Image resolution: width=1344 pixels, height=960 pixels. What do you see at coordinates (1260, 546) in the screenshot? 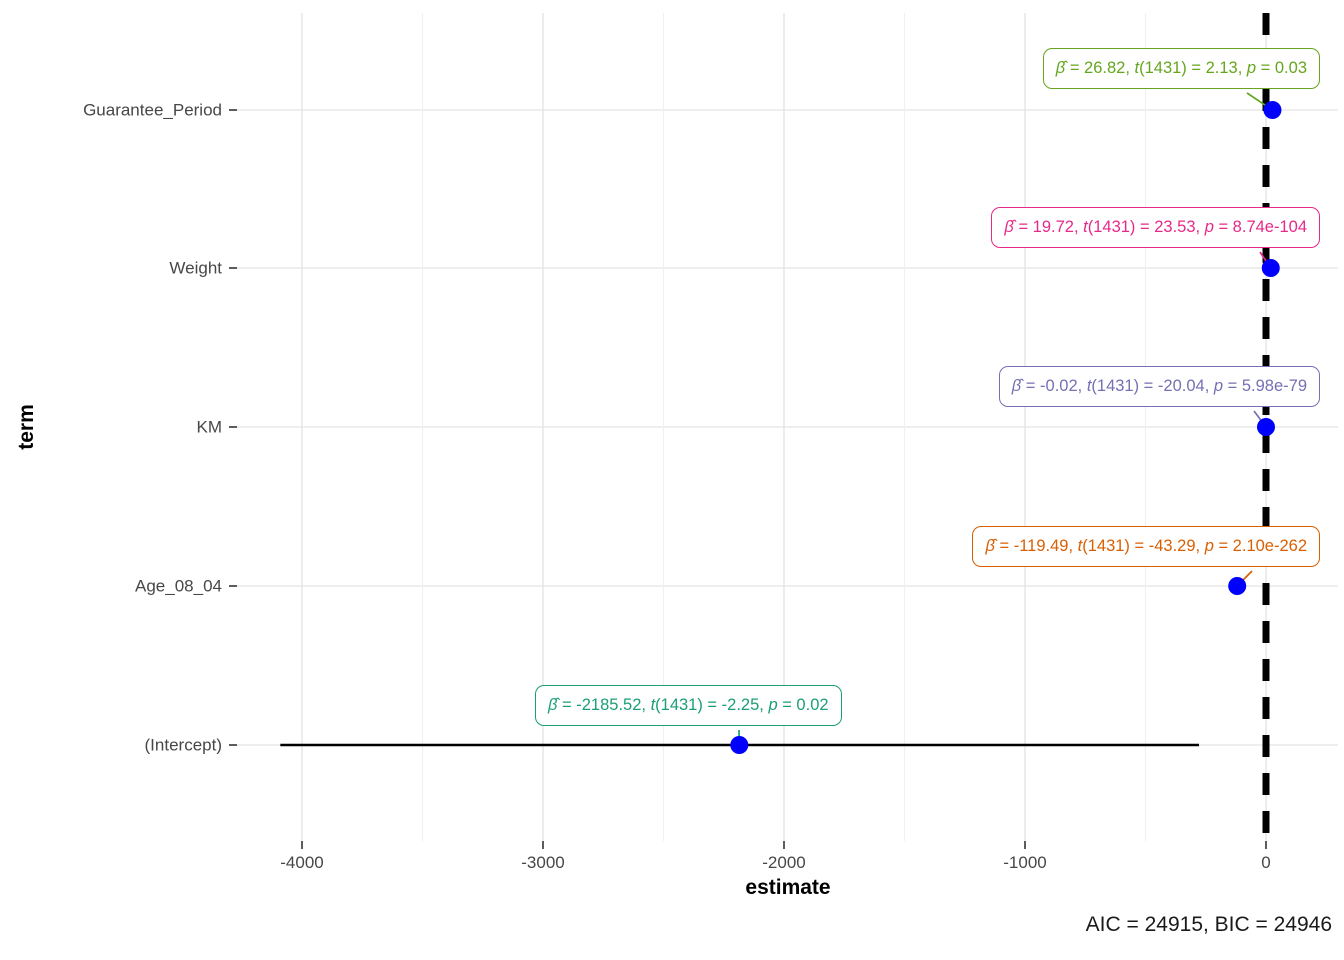
I see `stat-text-part: = 2.10e-262` at bounding box center [1260, 546].